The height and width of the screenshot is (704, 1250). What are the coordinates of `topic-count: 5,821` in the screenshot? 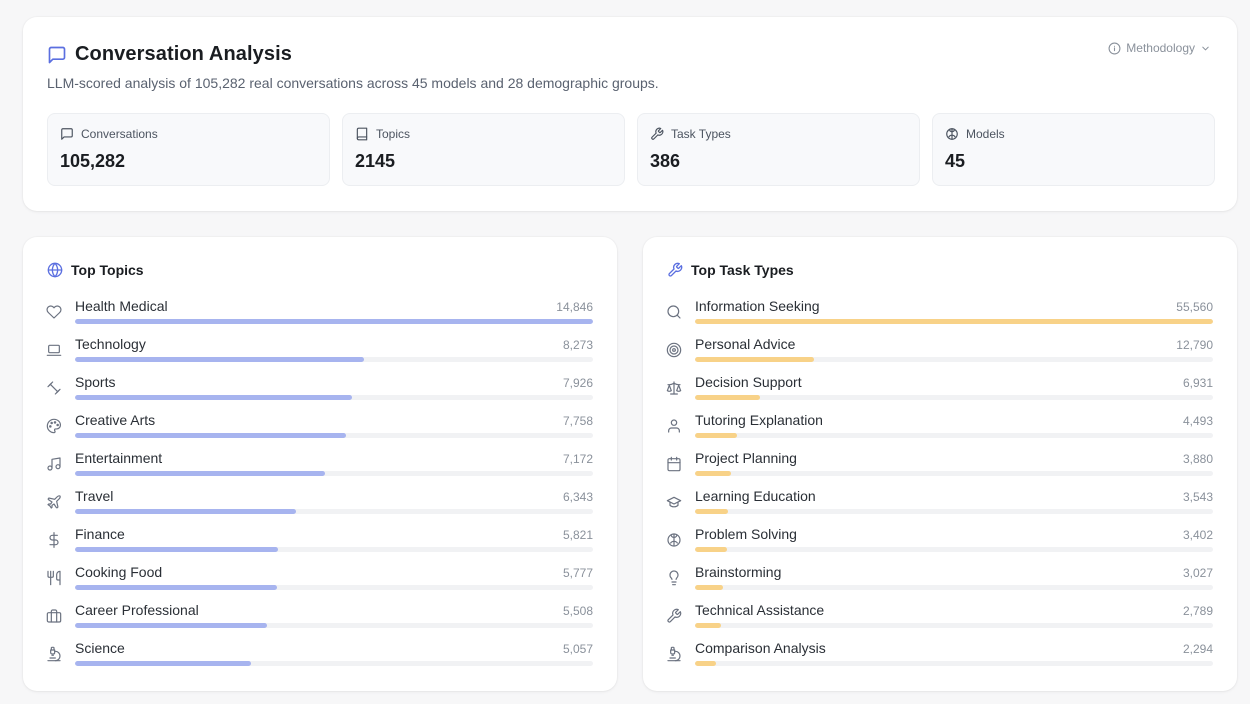 It's located at (577, 535).